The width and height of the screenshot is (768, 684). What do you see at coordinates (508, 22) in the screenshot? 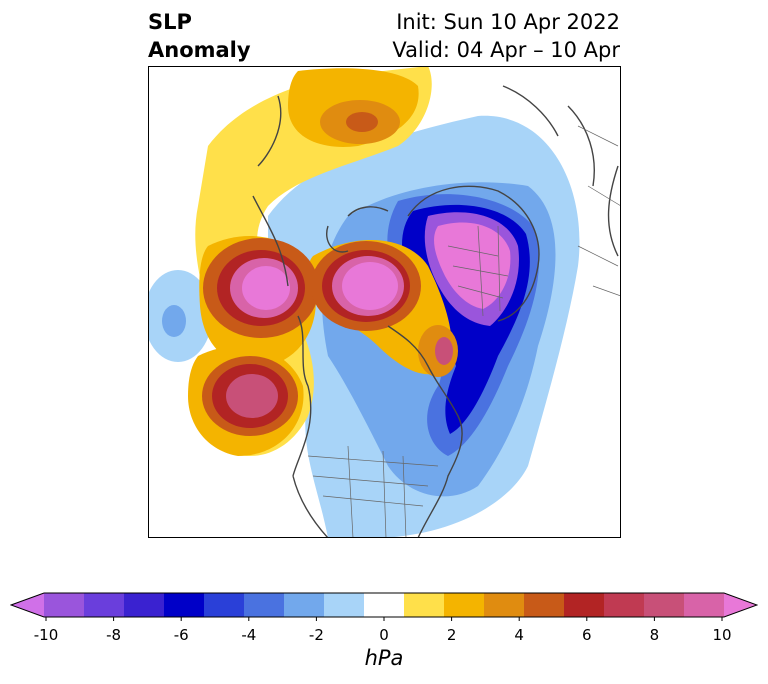
I see `init-date: Init: Sun 10 Apr 2022` at bounding box center [508, 22].